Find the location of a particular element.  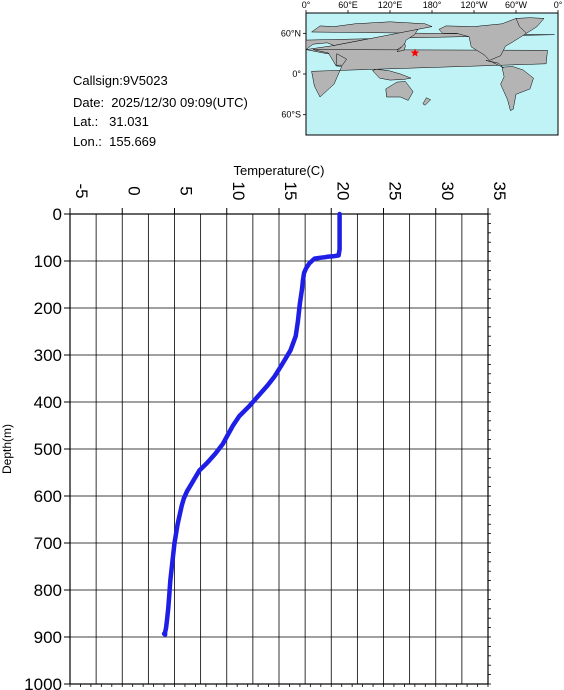

map-lon-label: 60°E is located at coordinates (348, 5).